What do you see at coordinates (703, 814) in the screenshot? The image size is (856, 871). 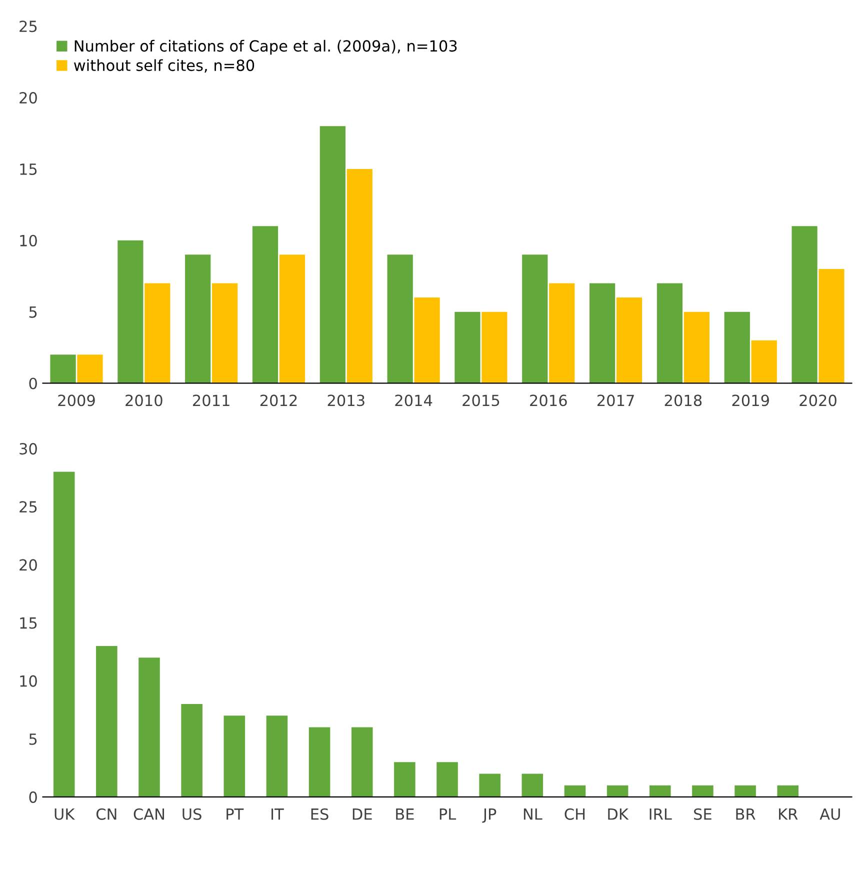 I see `x-tick-label: SE` at bounding box center [703, 814].